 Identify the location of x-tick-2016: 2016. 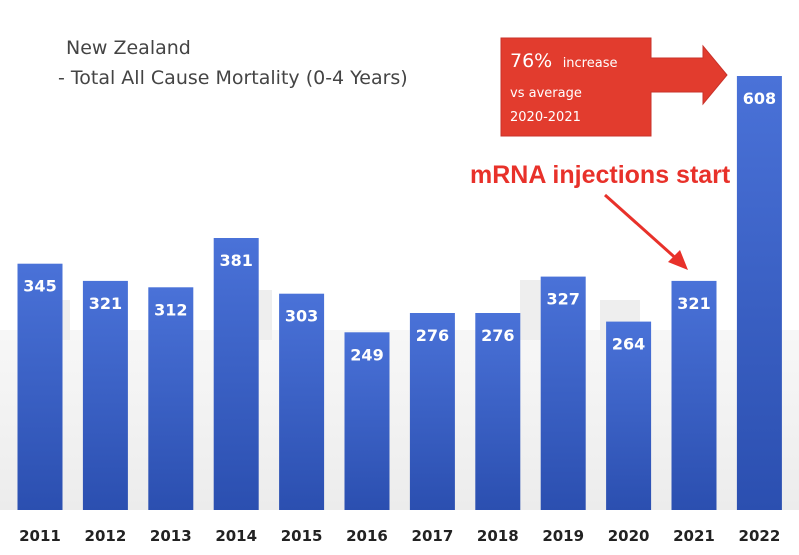
(367, 536).